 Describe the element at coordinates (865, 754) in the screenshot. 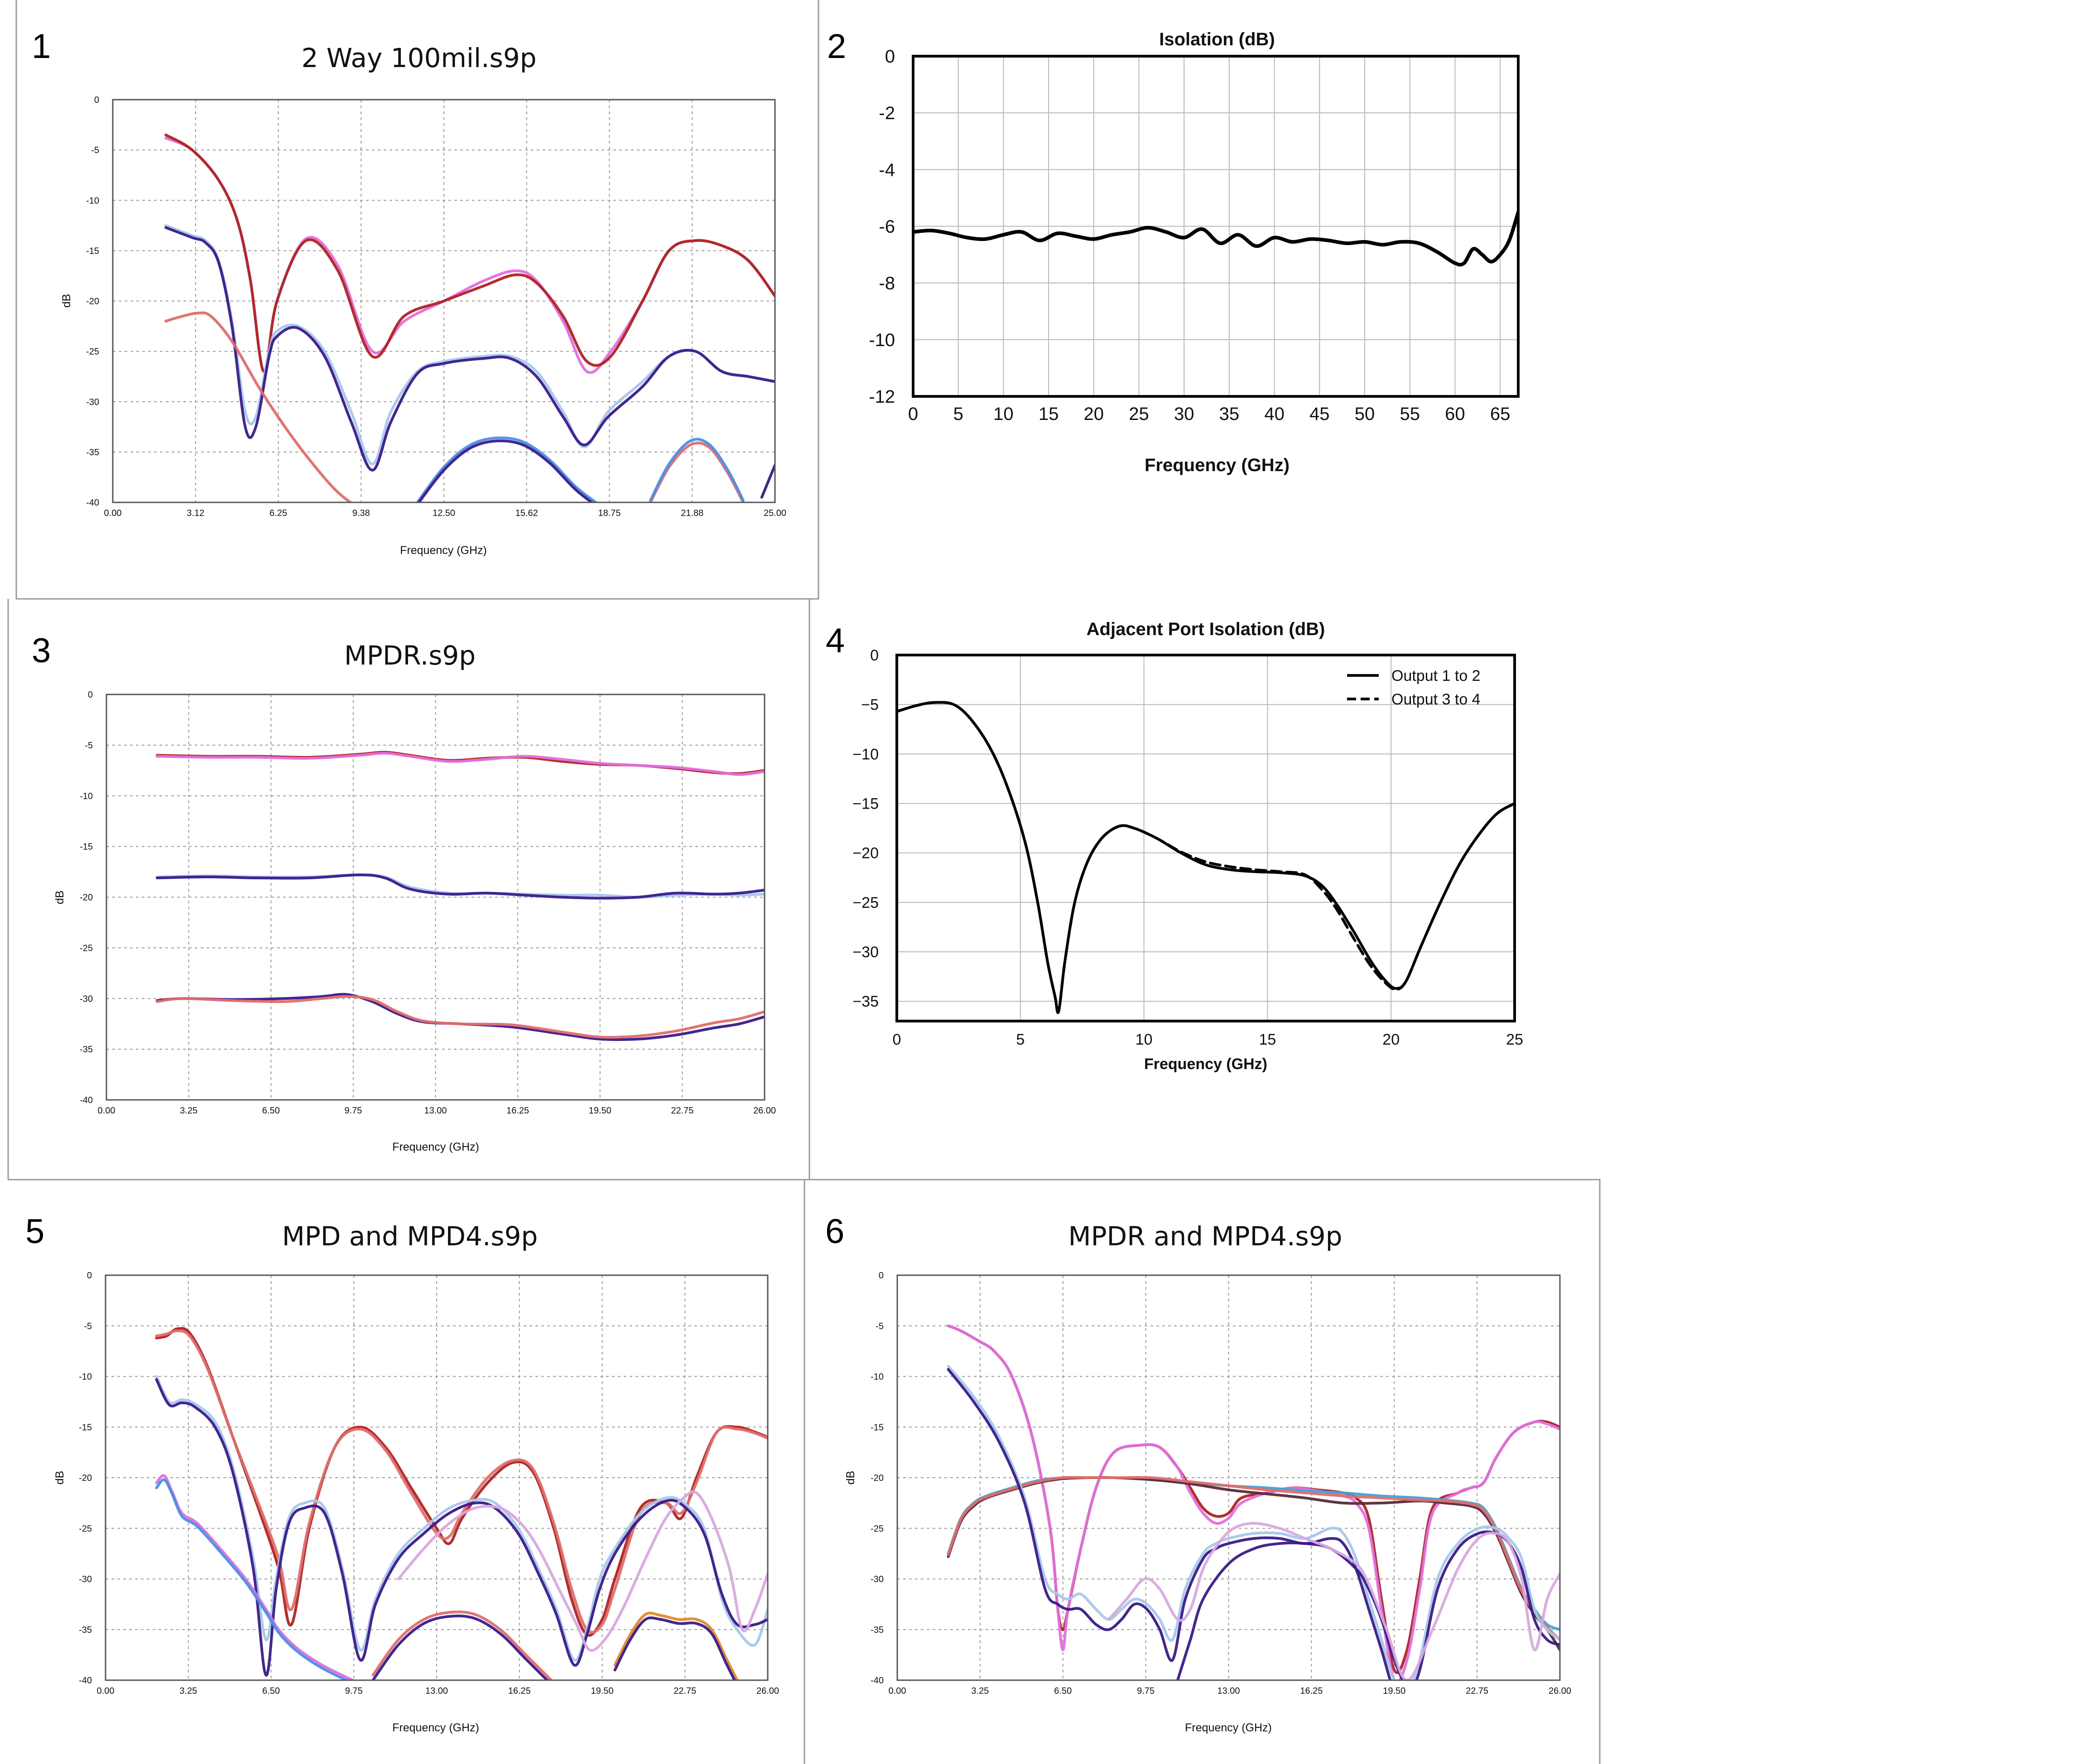

I see `y-tick-label: −10` at that location.